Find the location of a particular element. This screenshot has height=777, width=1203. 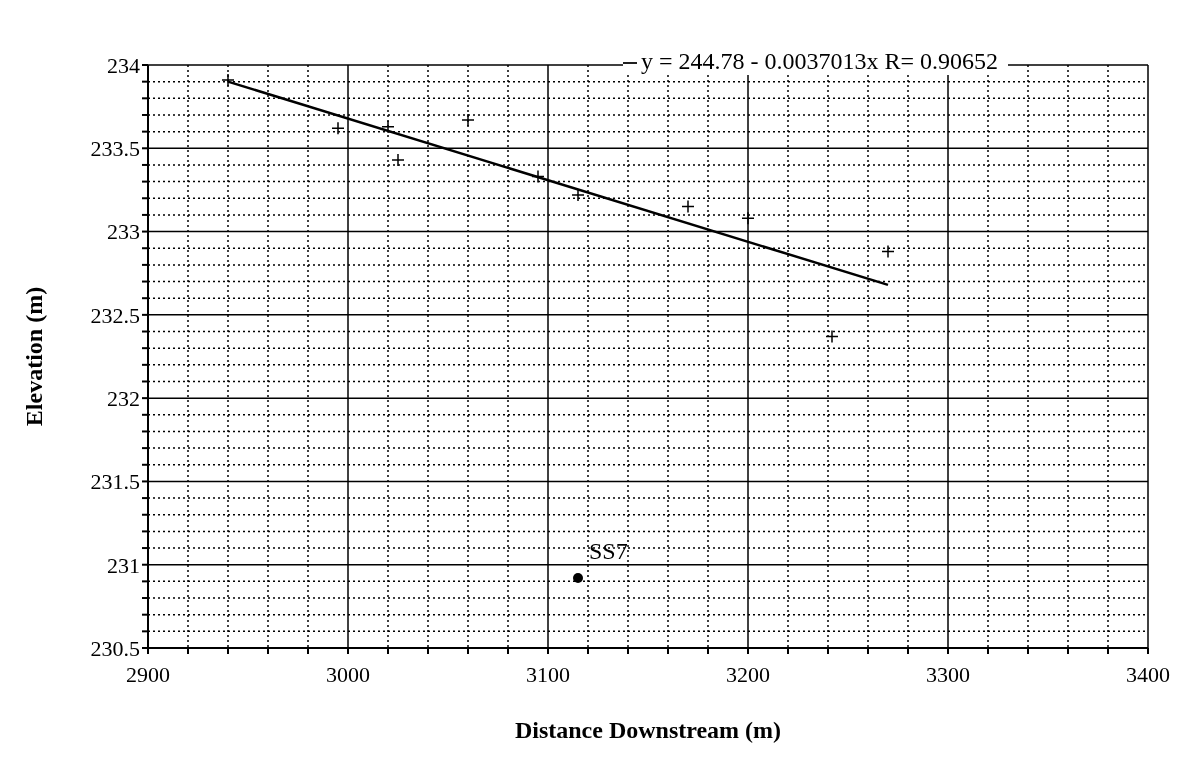

y-tick-label: 232.5 is located at coordinates (115, 315).